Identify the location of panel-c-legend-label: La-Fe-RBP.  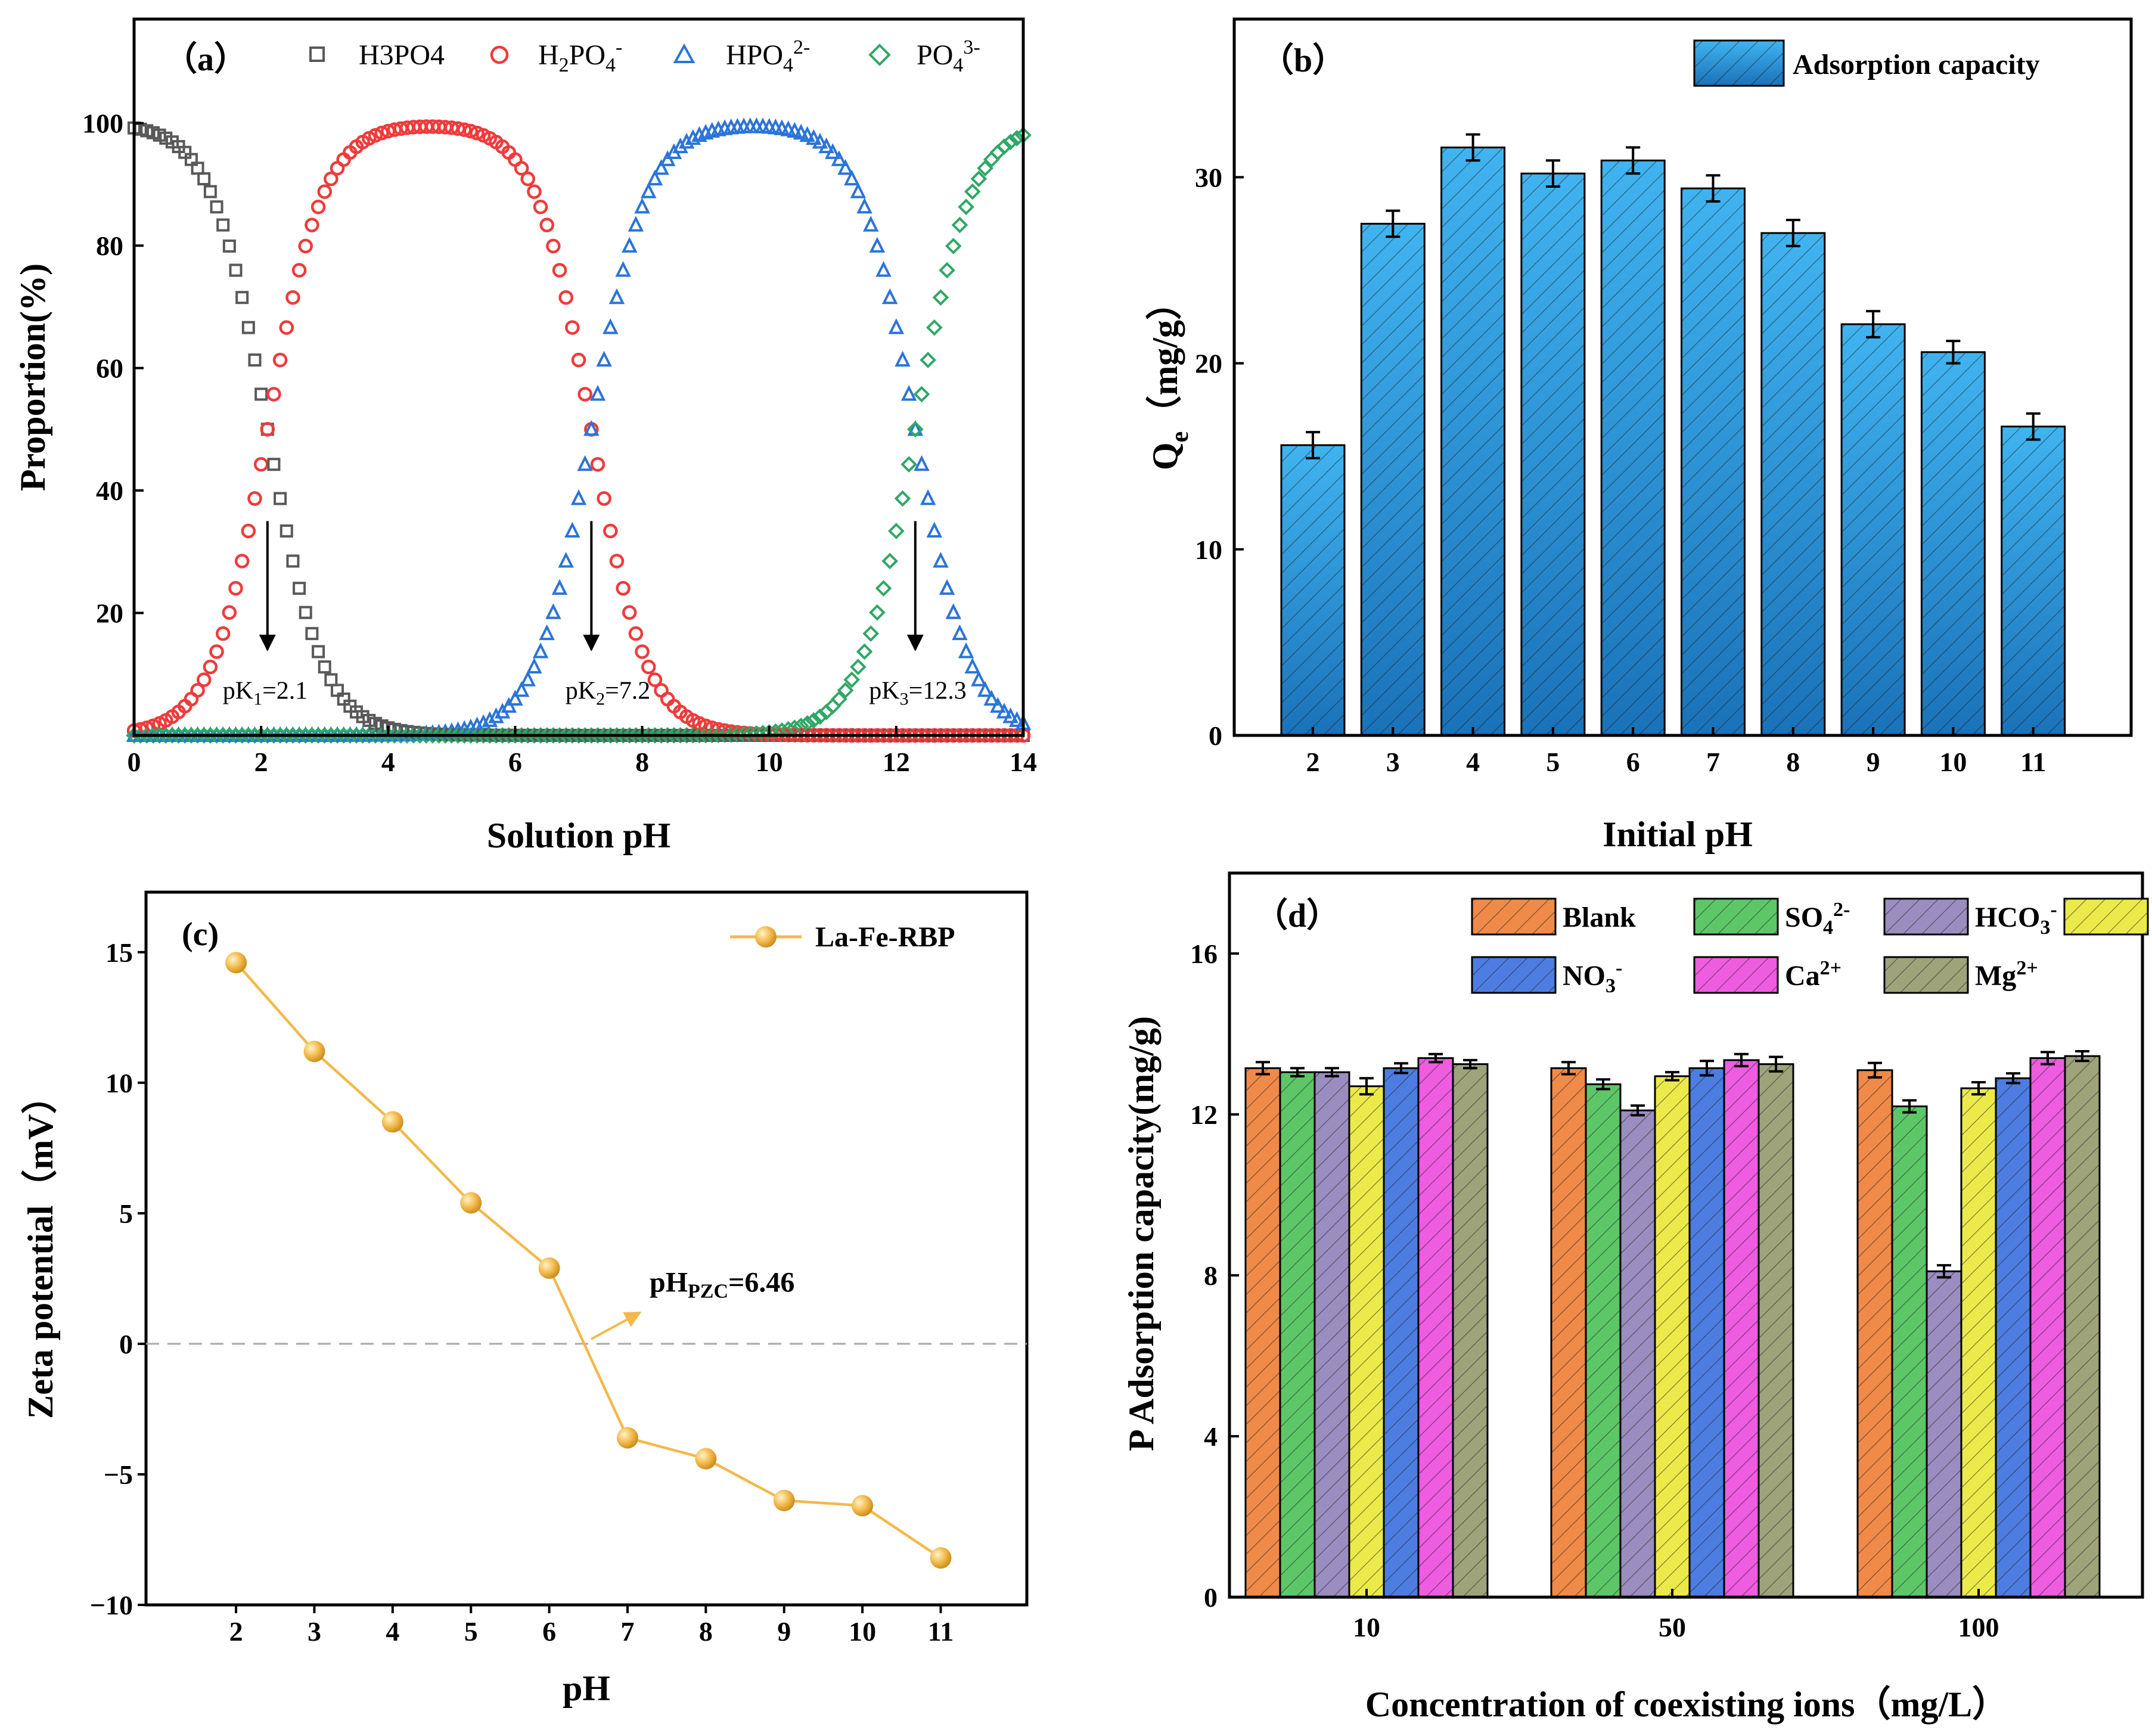
(885, 937).